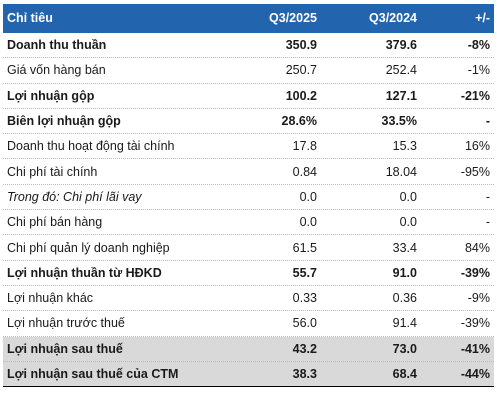 This screenshot has height=400, width=497. Describe the element at coordinates (66, 323) in the screenshot. I see `row-name: Lợi nhuận trước thuế` at that location.